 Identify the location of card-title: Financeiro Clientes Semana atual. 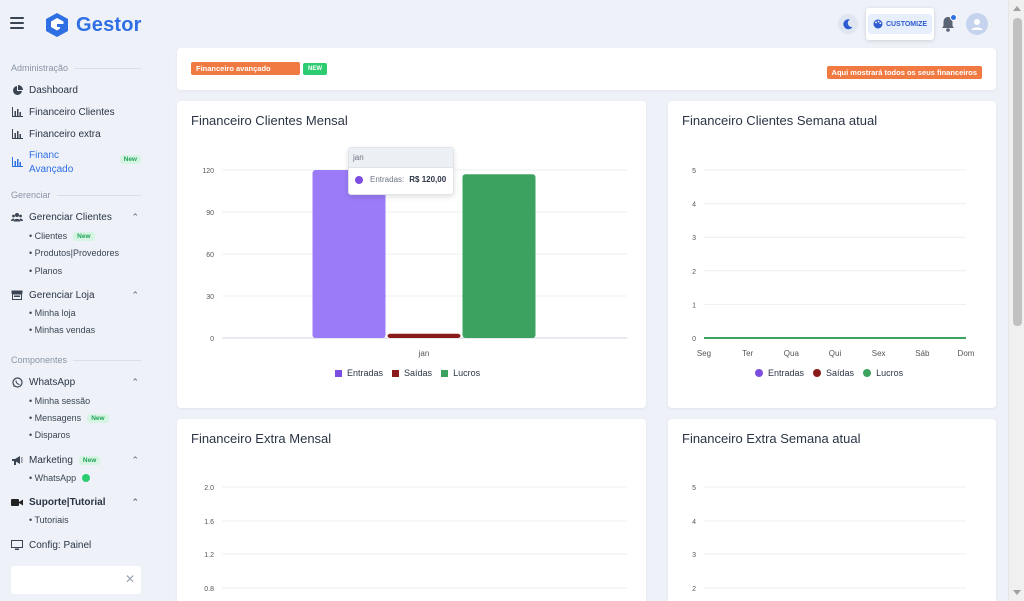
(780, 120).